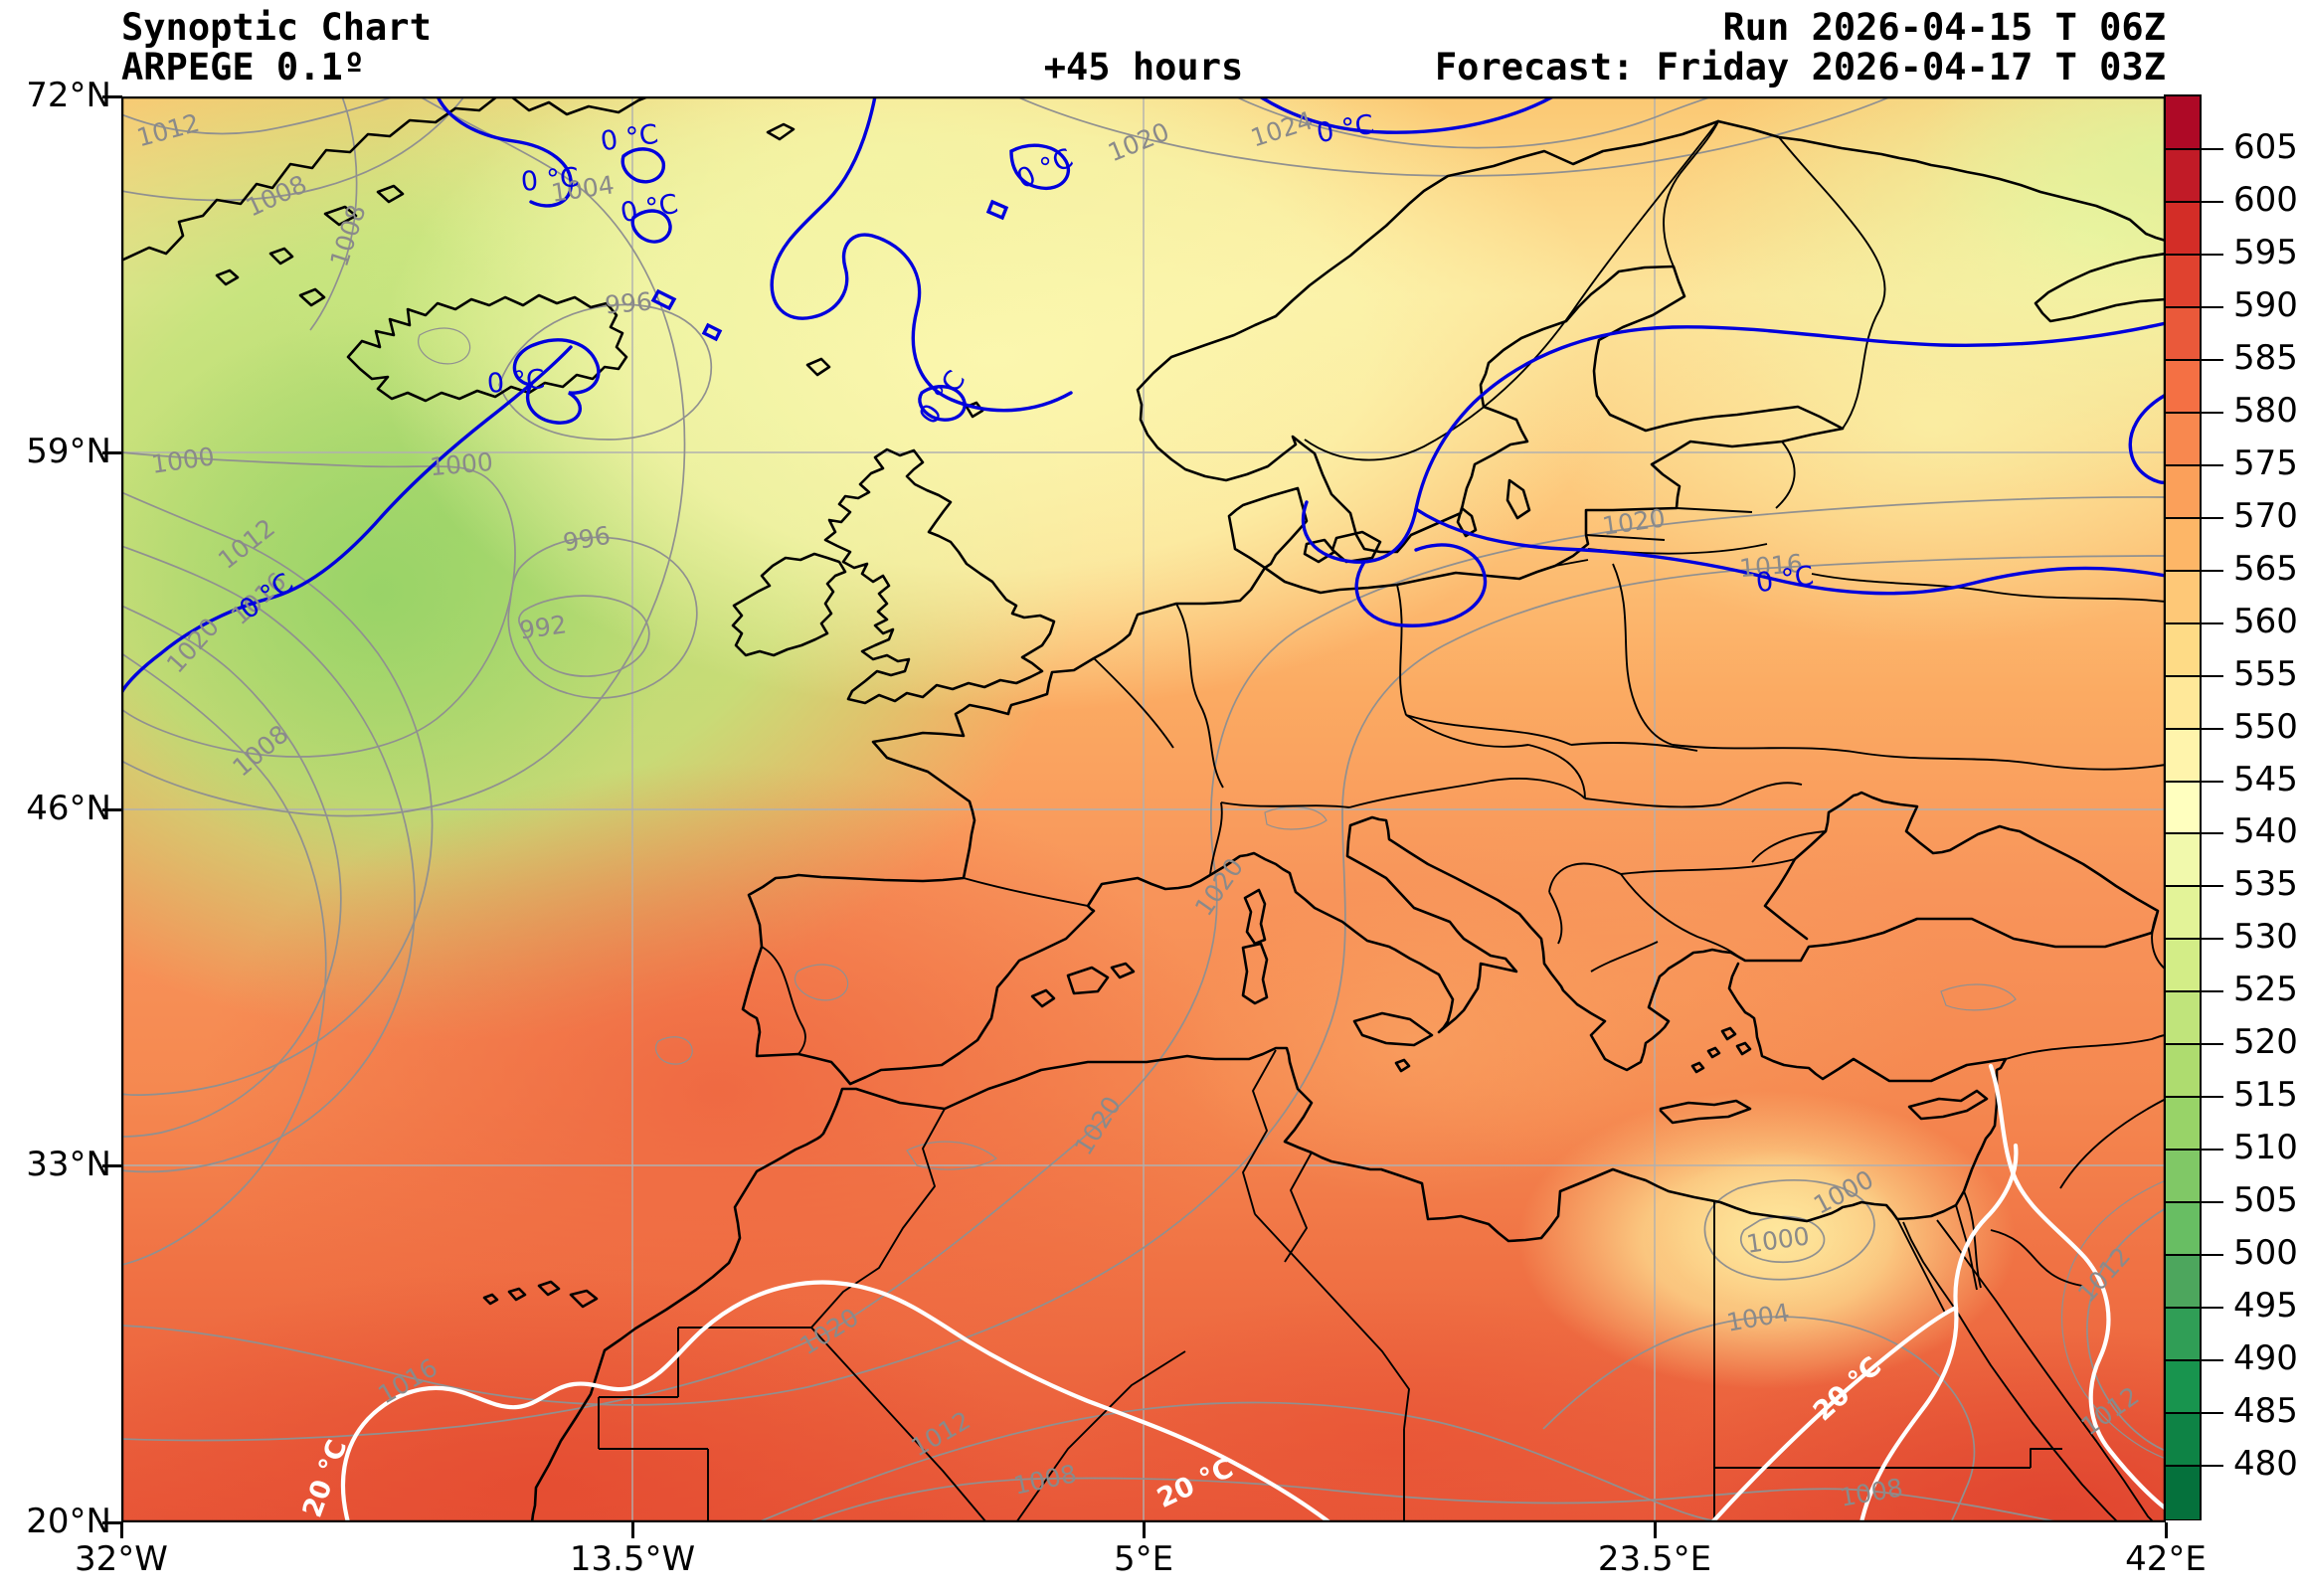 The image size is (2300, 1596). Describe the element at coordinates (2266, 1043) in the screenshot. I see `colorbar-tick-label: 520` at that location.